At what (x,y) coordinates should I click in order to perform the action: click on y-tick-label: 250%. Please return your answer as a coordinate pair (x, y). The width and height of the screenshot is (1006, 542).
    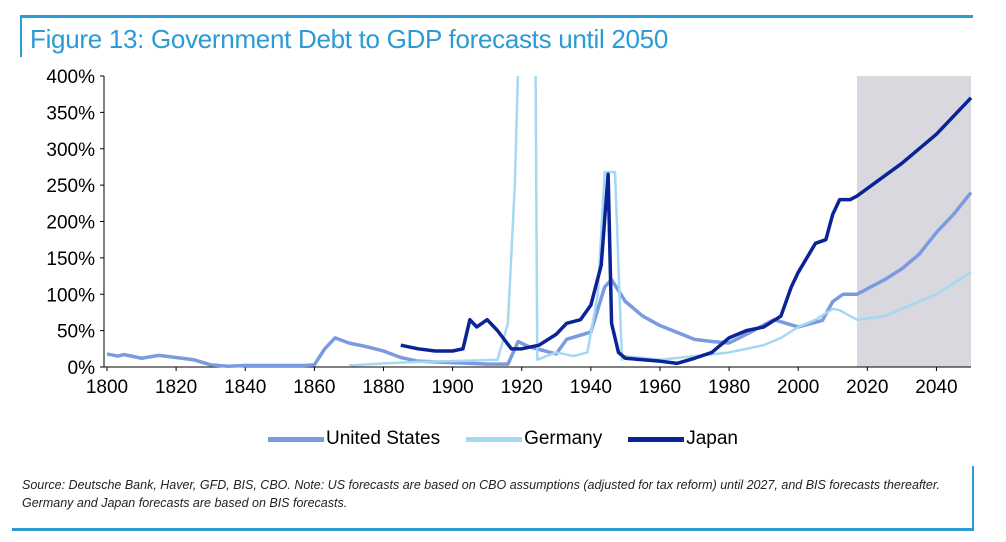
    Looking at the image, I should click on (70, 186).